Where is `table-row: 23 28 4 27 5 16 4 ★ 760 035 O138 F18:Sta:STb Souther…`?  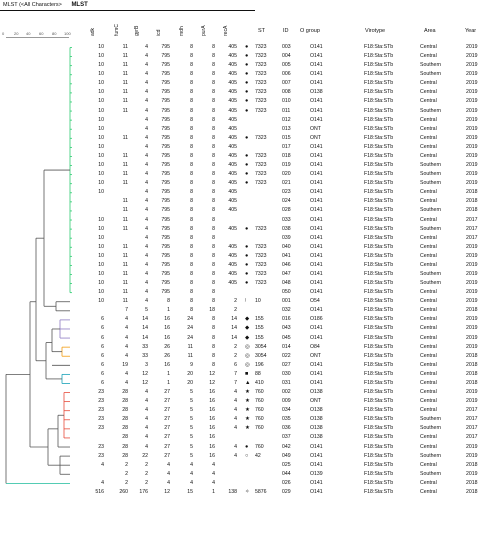
table-row: 23 28 4 27 5 16 4 ★ 760 035 O138 F18:Sta:STb Souther… is located at coordinates (242, 419).